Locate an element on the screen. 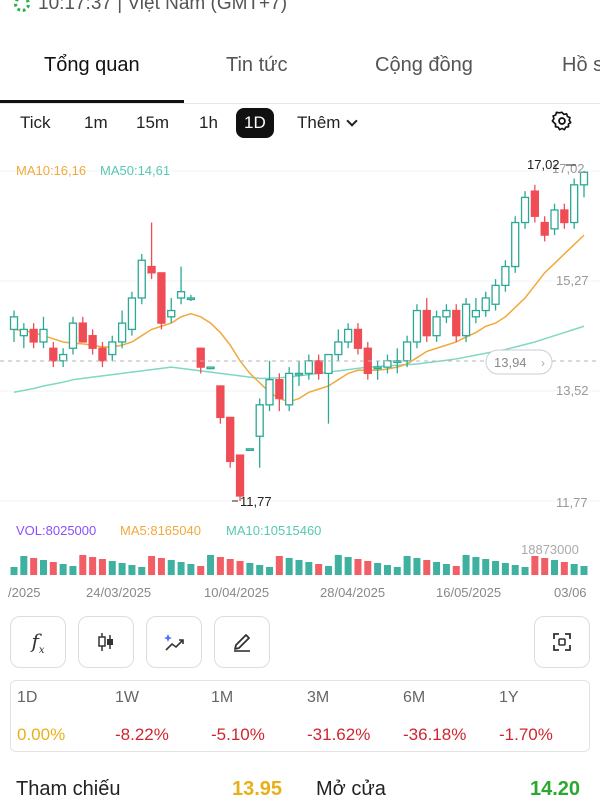  period-change: -1.70% is located at coordinates (526, 734).